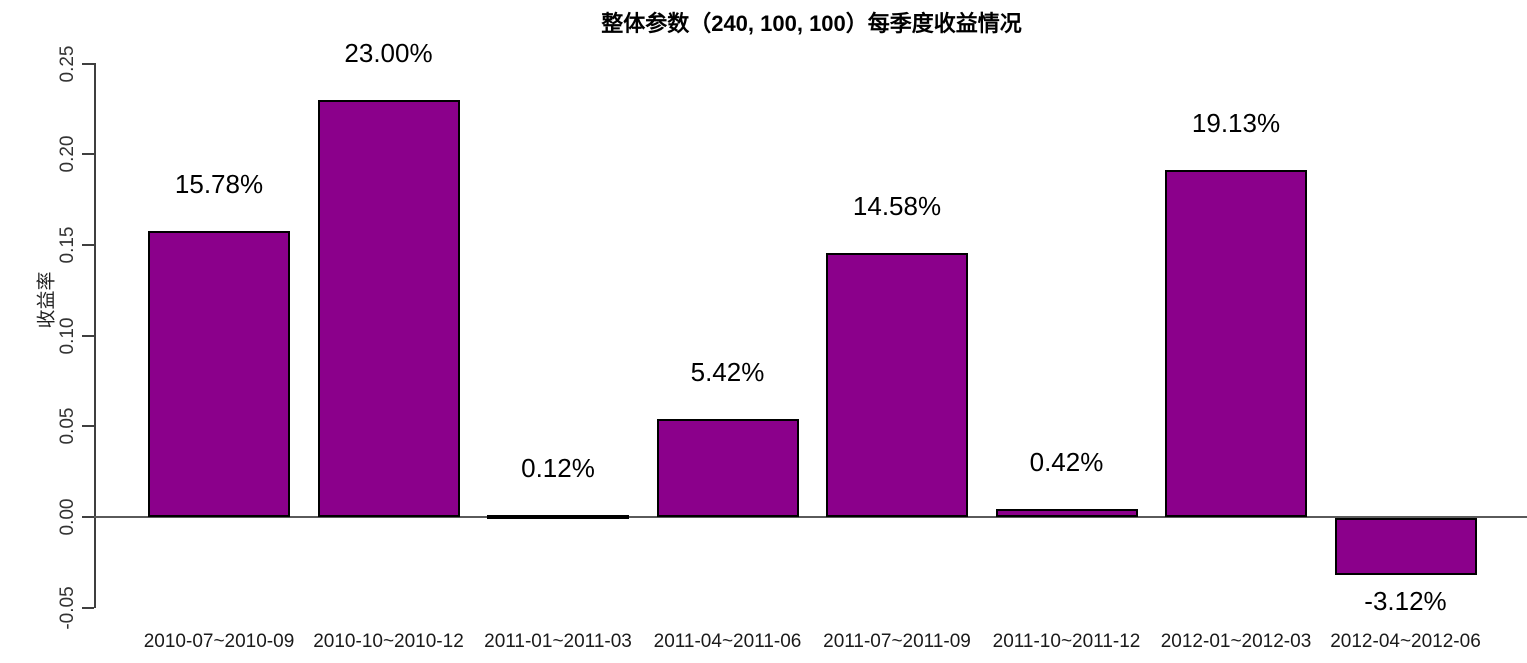 The width and height of the screenshot is (1527, 663). What do you see at coordinates (219, 641) in the screenshot?
I see `x-tick-label: 2010-07~2010-09` at bounding box center [219, 641].